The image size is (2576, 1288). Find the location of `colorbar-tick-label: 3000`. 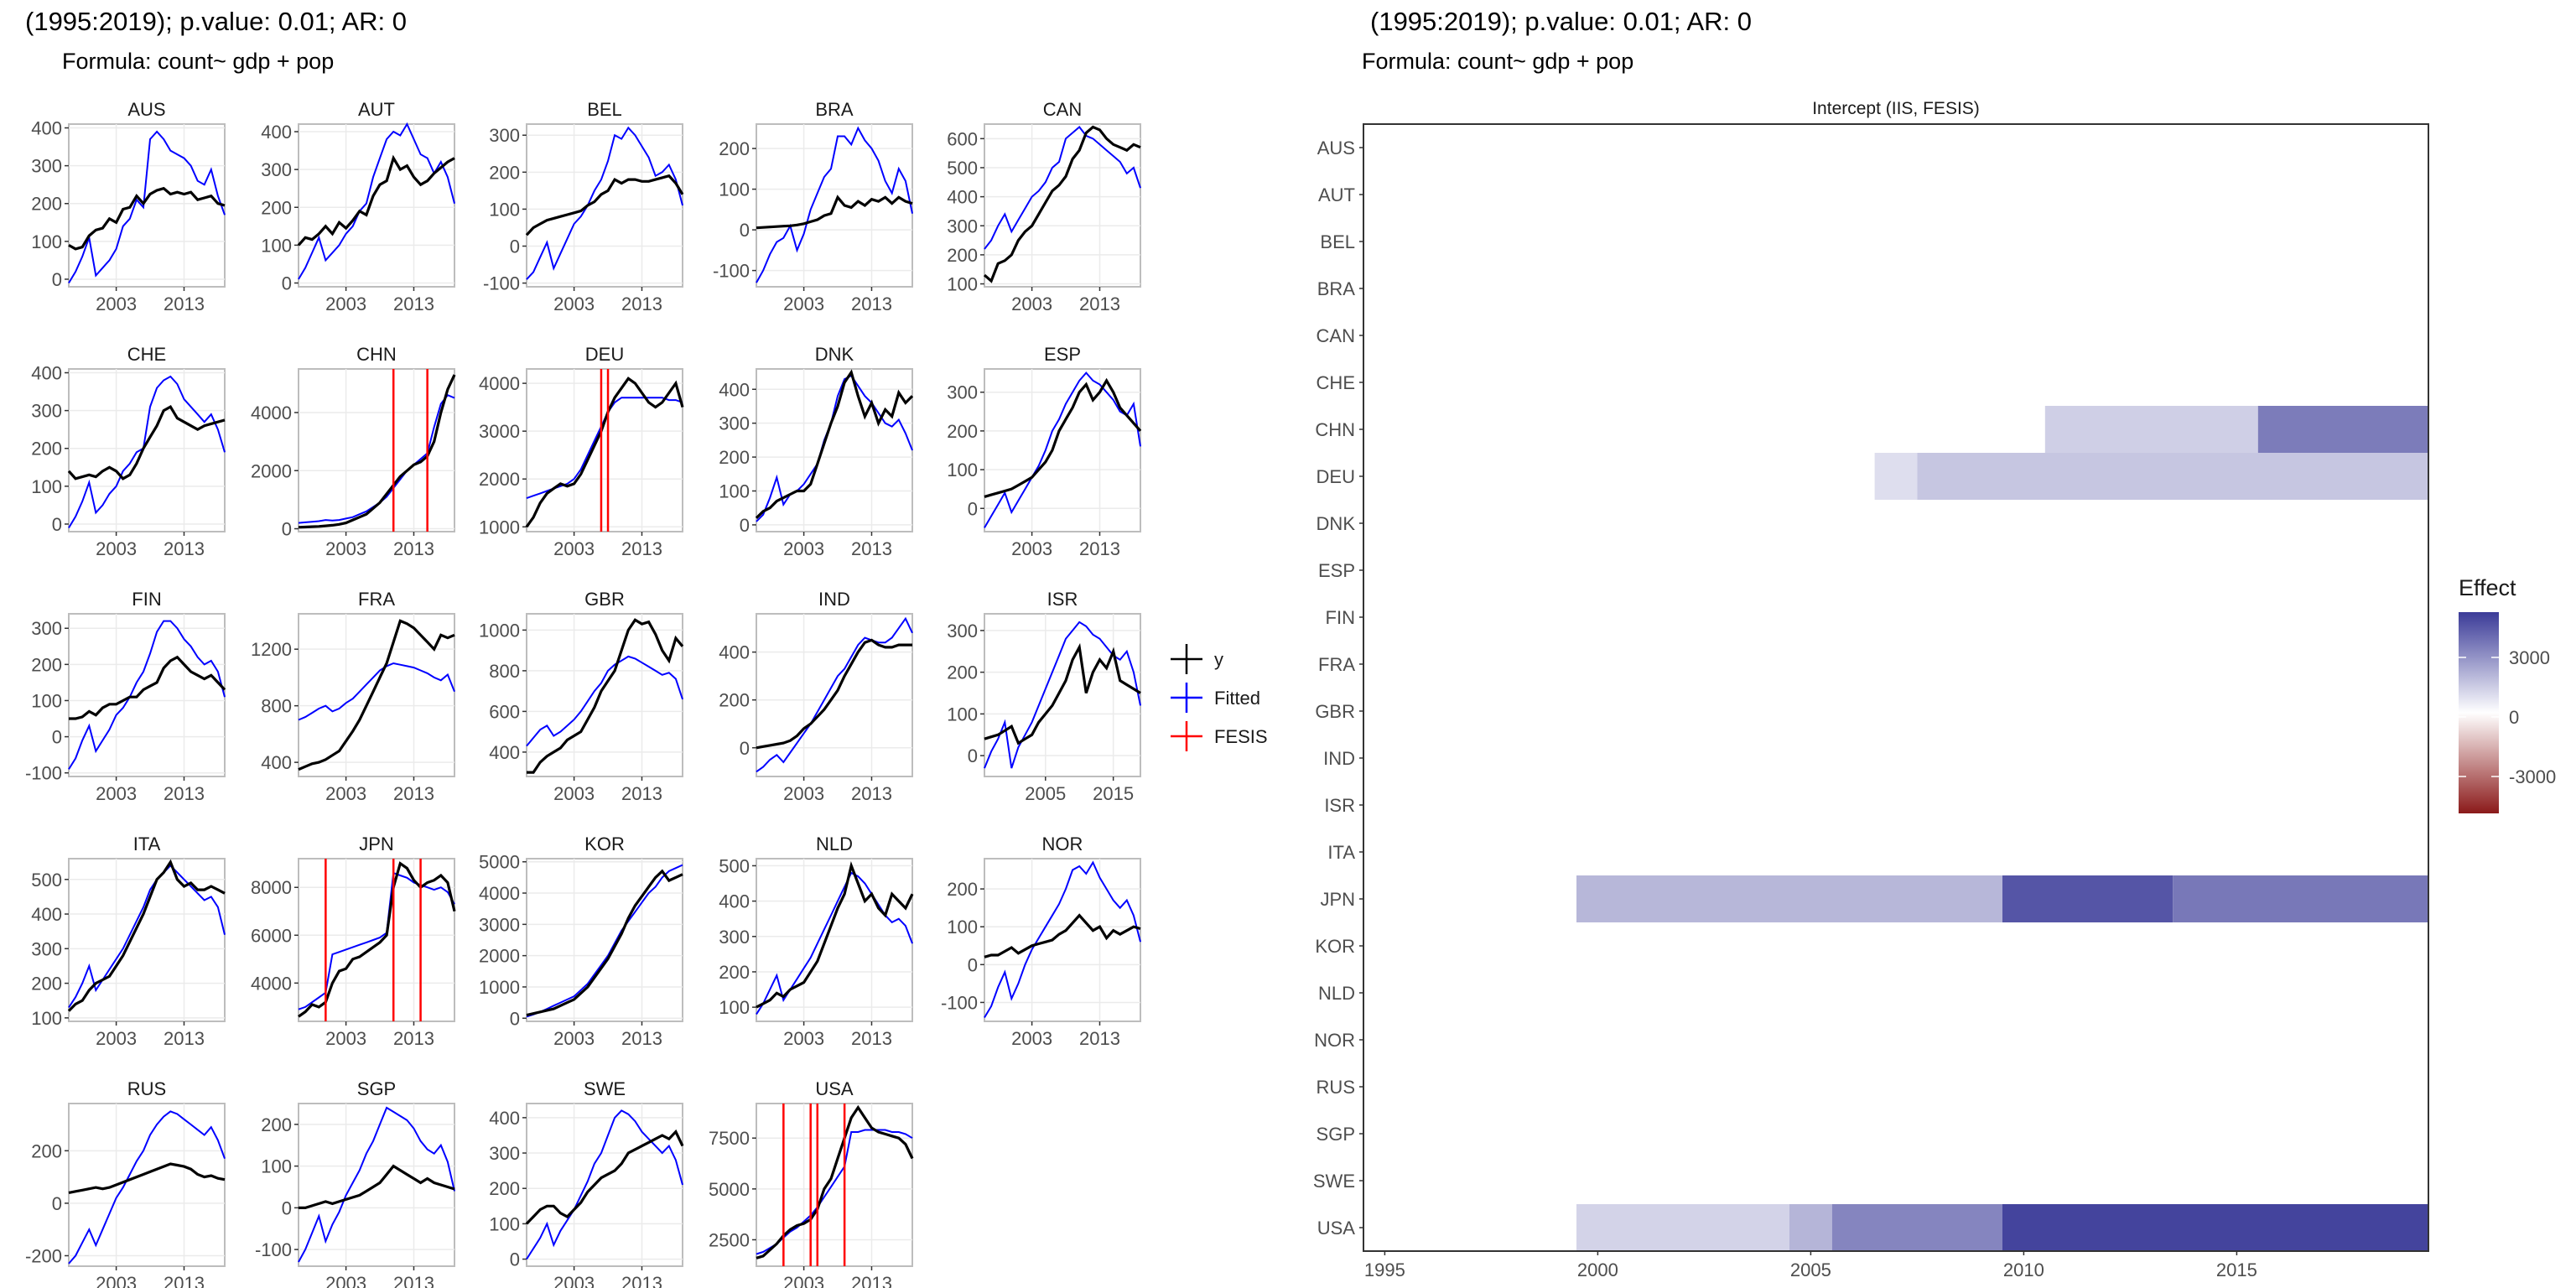

colorbar-tick-label: 3000 is located at coordinates (2529, 657).